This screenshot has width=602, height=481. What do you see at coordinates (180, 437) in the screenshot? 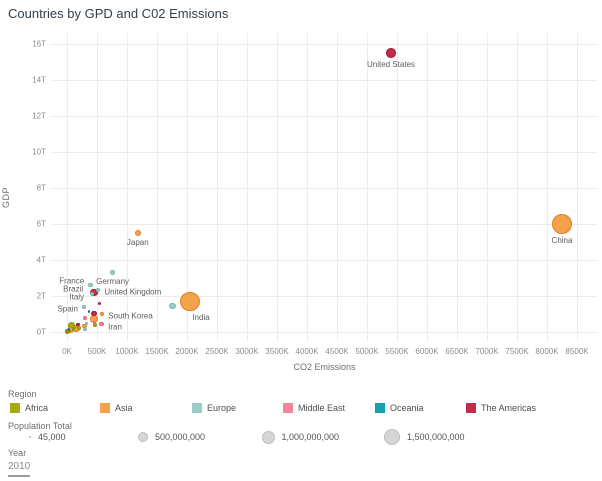
I see `population-size-label: 500,000,000` at bounding box center [180, 437].